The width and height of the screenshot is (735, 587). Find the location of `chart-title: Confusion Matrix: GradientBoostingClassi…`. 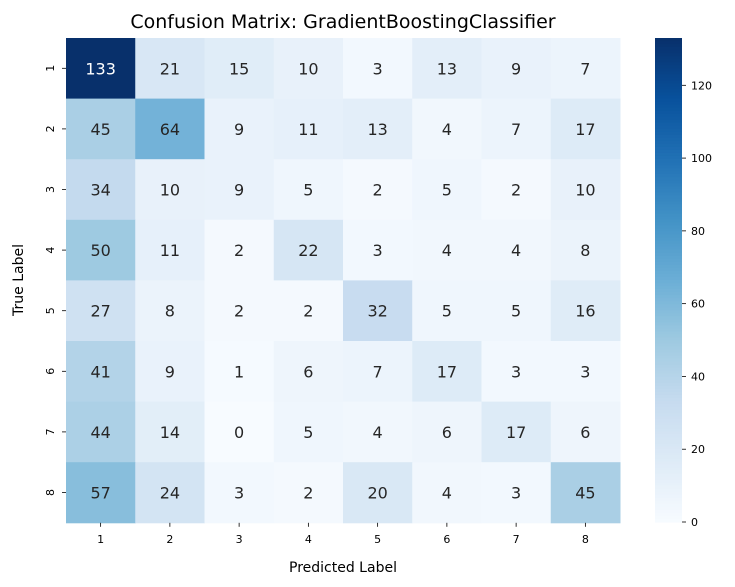

chart-title: Confusion Matrix: GradientBoostingClassi… is located at coordinates (342, 22).